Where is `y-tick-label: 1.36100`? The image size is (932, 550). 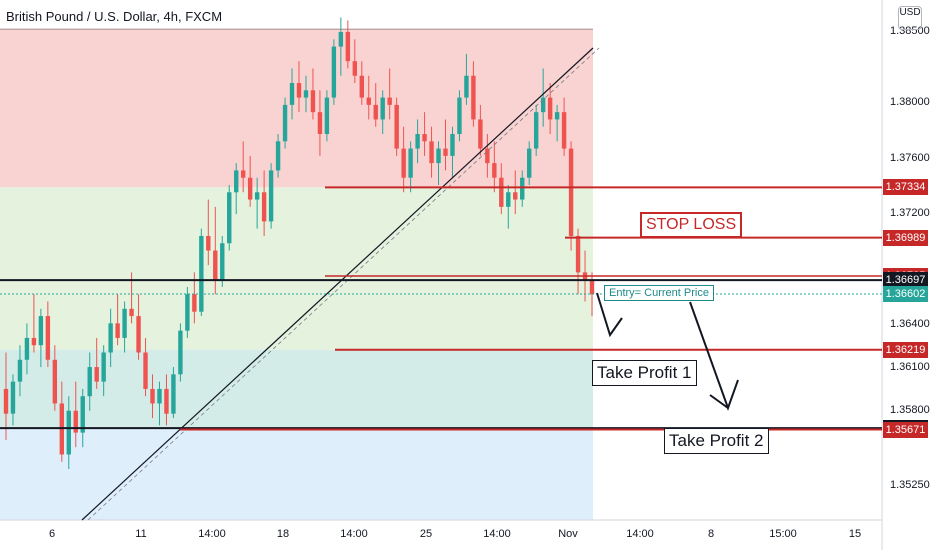 y-tick-label: 1.36100 is located at coordinates (910, 367).